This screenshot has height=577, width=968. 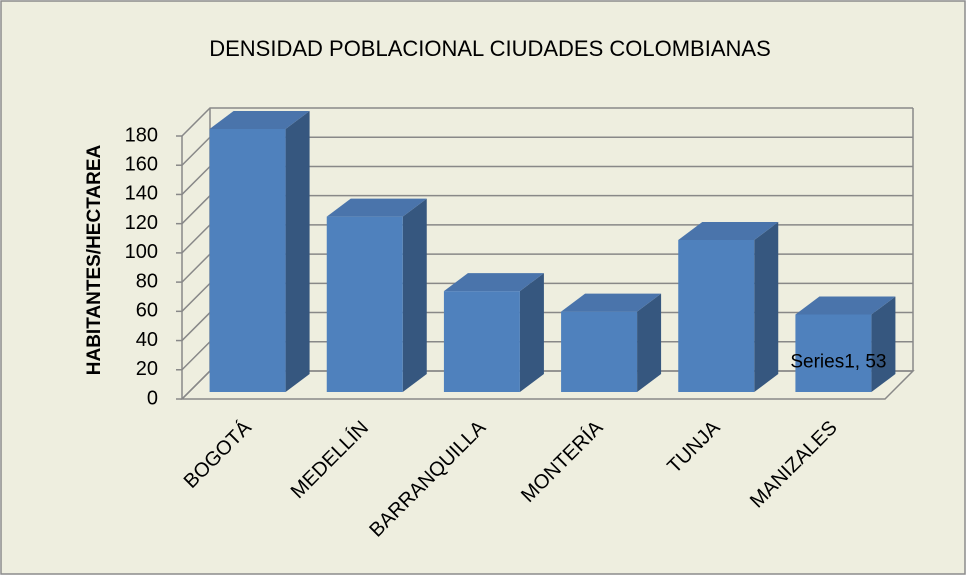 What do you see at coordinates (141, 165) in the screenshot?
I see `y-tick-label: 160` at bounding box center [141, 165].